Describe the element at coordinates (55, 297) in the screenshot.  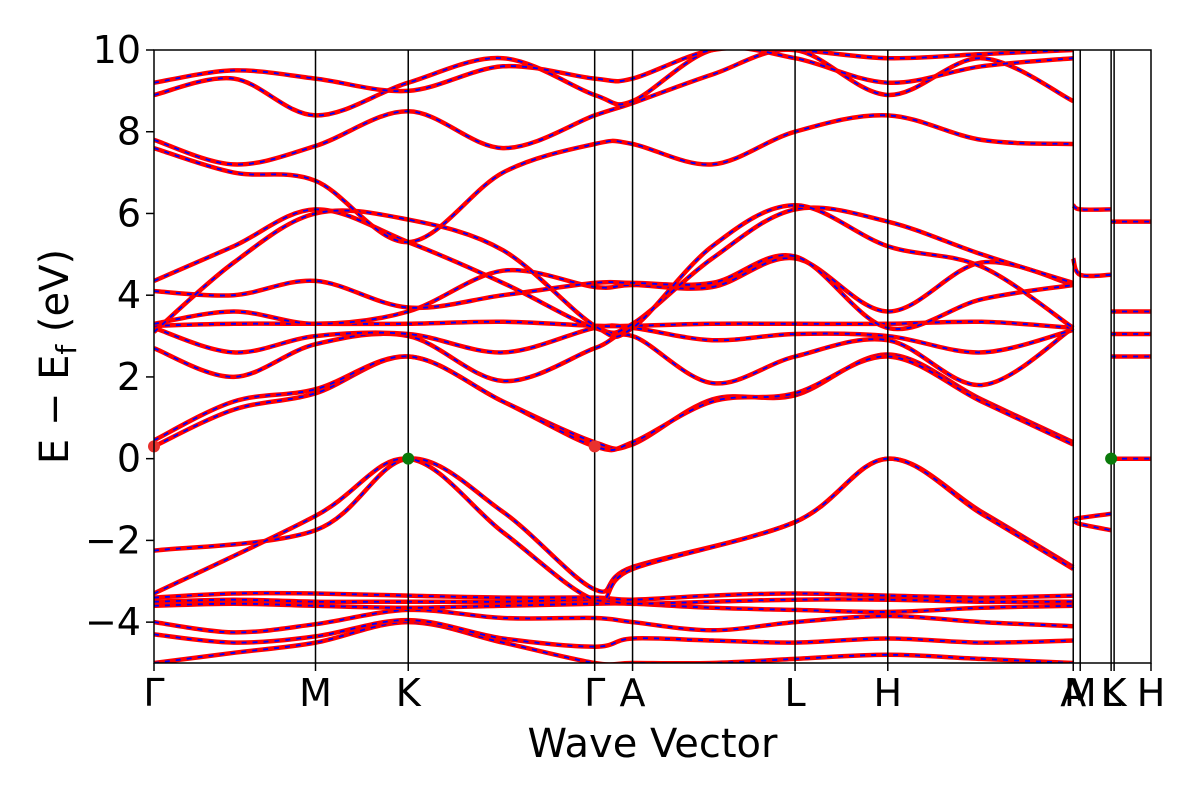
I see `y-axis-label-unit: (eV)` at that location.